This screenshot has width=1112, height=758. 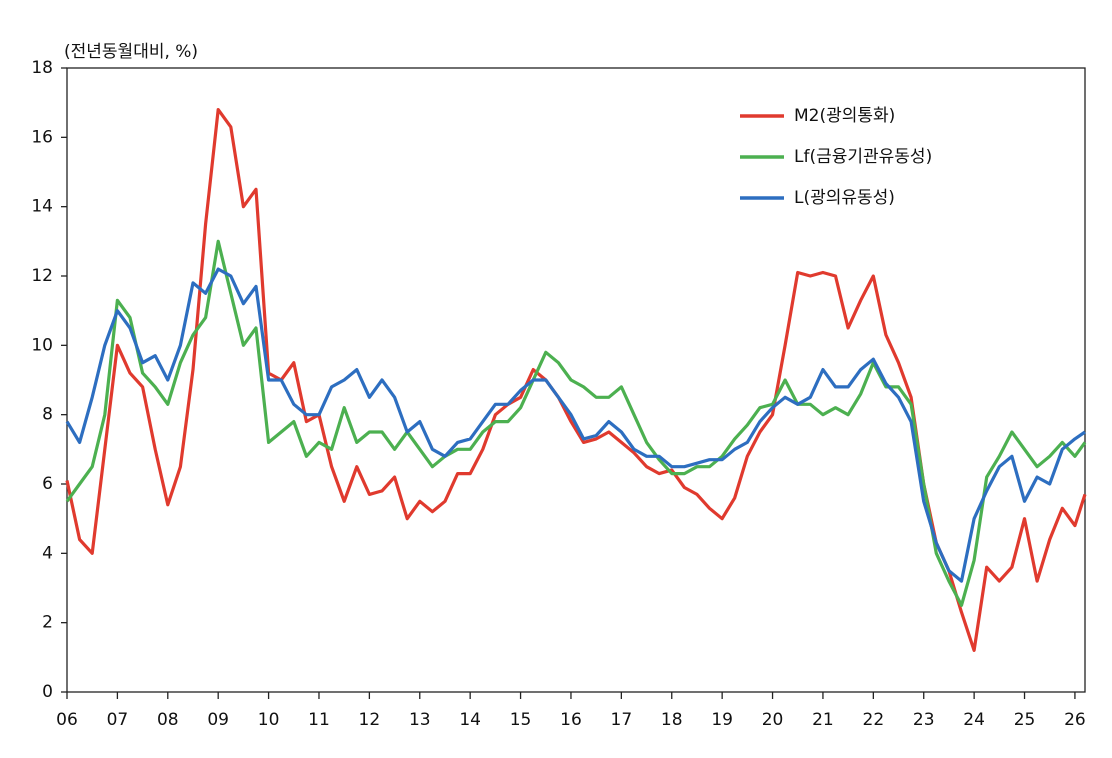 What do you see at coordinates (571, 720) in the screenshot?
I see `x-tick-label: 16` at bounding box center [571, 720].